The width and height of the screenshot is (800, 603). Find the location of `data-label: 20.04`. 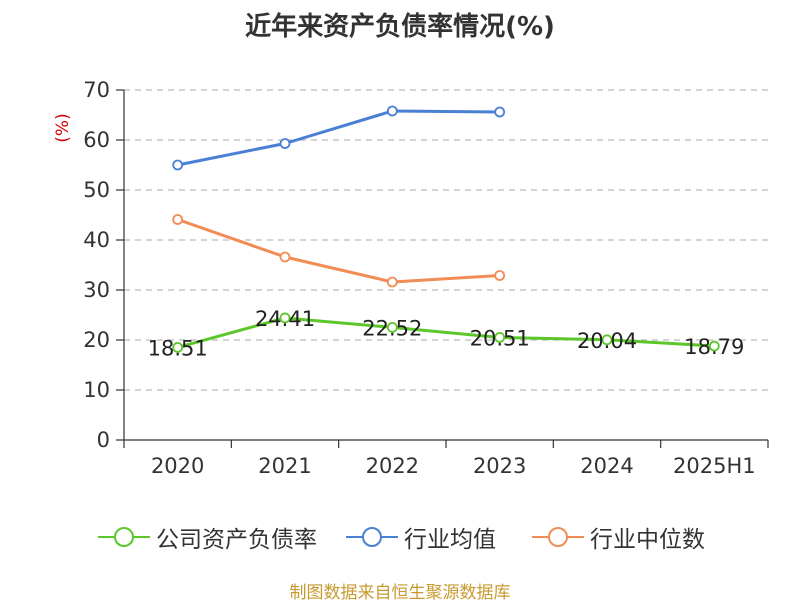

data-label: 20.04 is located at coordinates (607, 341).